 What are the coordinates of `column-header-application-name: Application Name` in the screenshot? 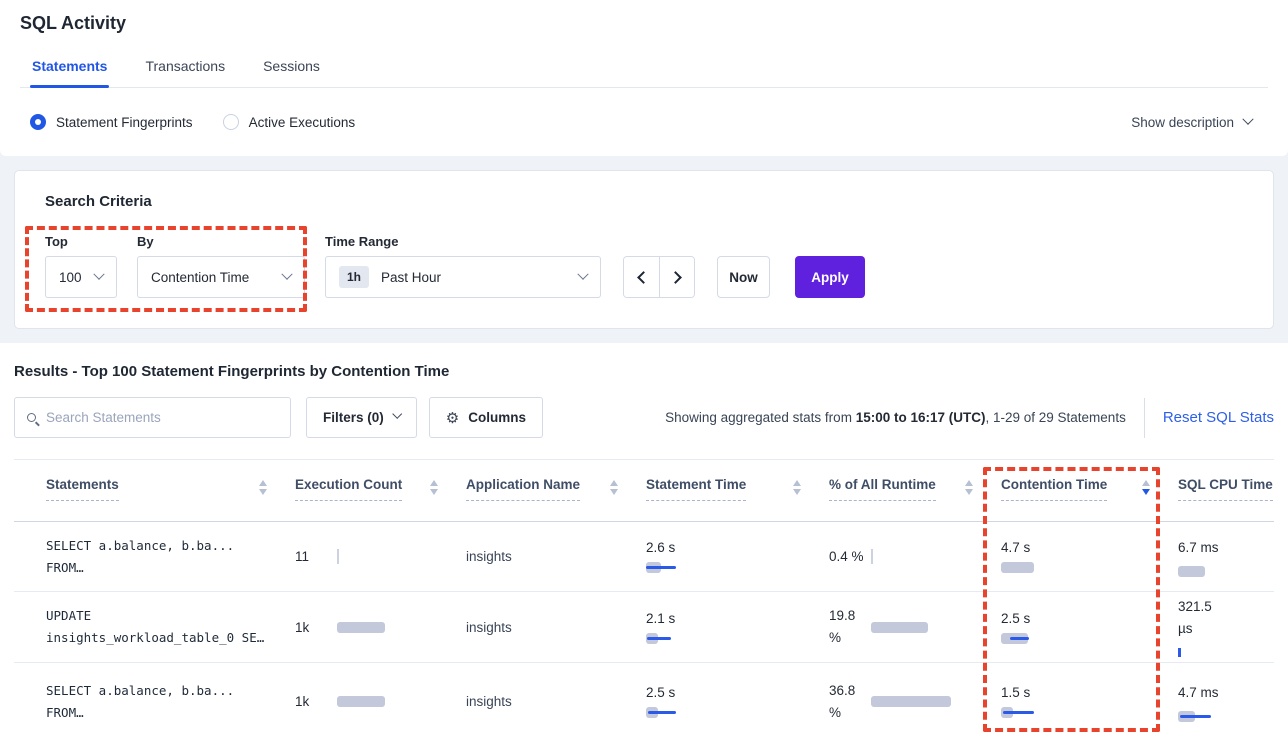 It's located at (556, 490).